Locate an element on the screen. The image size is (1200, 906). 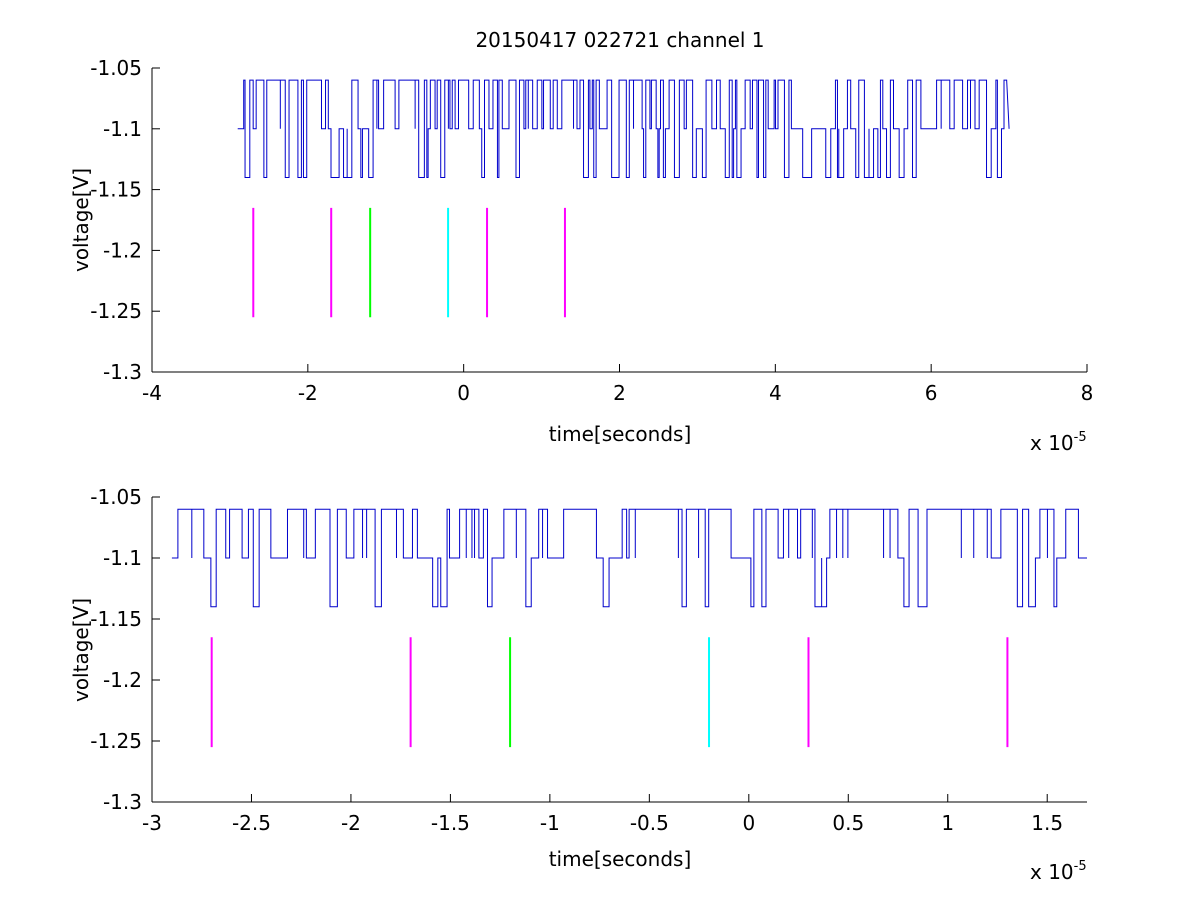
top-y-axis-label: voltage[V] is located at coordinates (81, 220).